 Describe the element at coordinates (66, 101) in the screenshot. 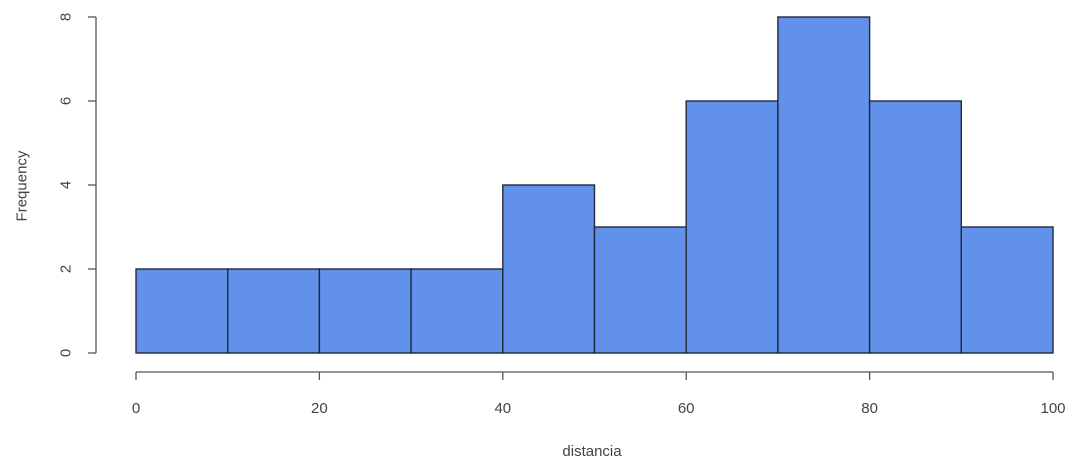

I see `y-tick-label-3: 6` at that location.